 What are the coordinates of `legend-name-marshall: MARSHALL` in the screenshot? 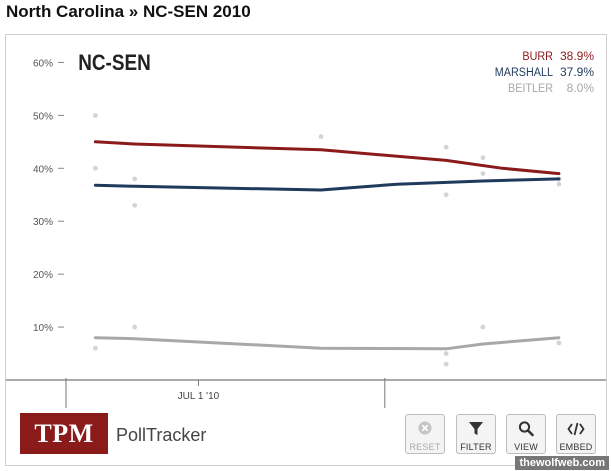 It's located at (524, 73).